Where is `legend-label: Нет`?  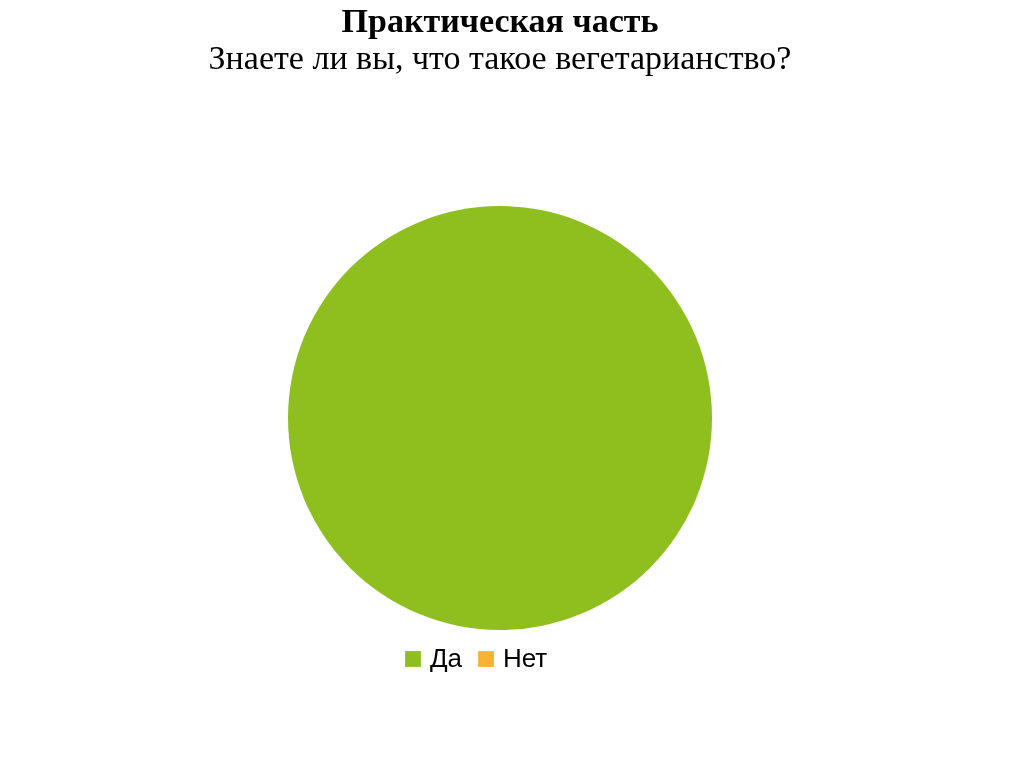
legend-label: Нет is located at coordinates (525, 658).